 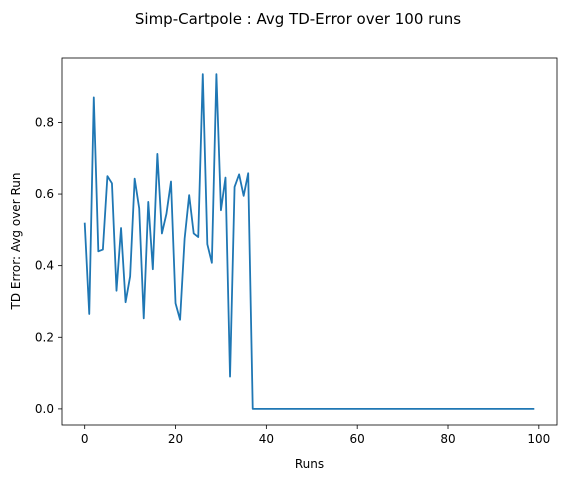 What do you see at coordinates (44, 337) in the screenshot?
I see `y-tick-label: 0.2` at bounding box center [44, 337].